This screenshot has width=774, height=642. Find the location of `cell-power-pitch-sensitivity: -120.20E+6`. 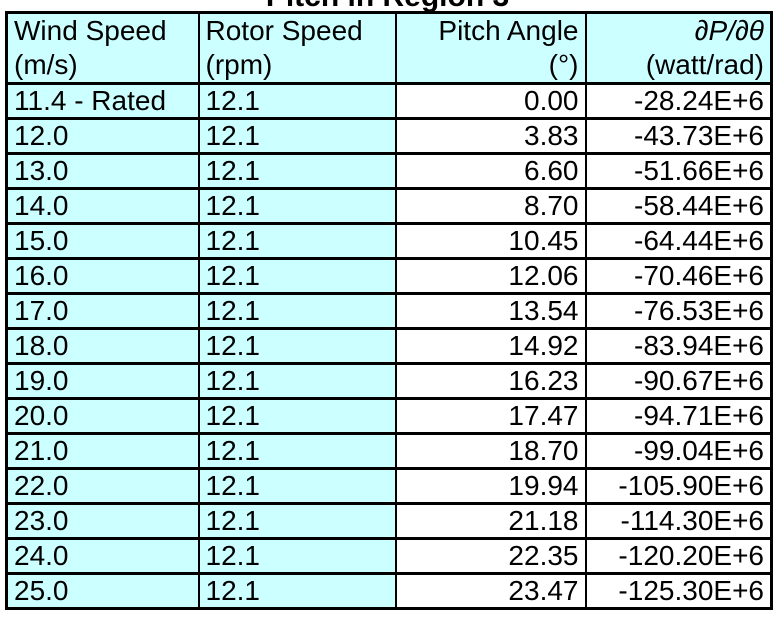

cell-power-pitch-sensitivity: -120.20E+6 is located at coordinates (678, 556).